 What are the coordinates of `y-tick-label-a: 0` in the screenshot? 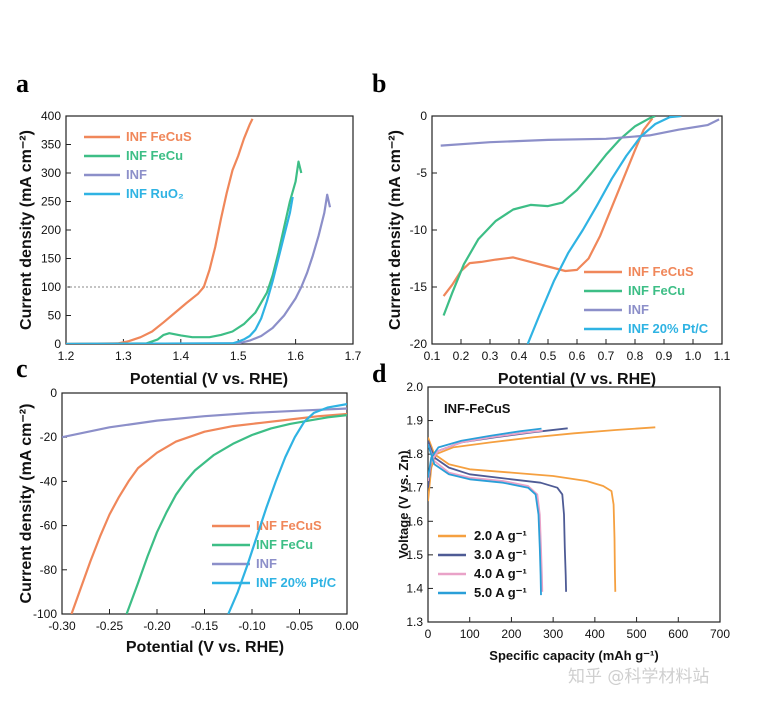 It's located at (57, 344).